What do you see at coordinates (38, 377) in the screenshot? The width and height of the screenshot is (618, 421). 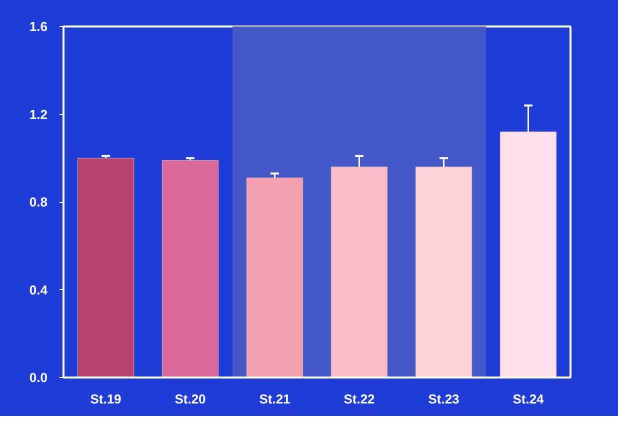 I see `y-tick-label: 0.0` at bounding box center [38, 377].